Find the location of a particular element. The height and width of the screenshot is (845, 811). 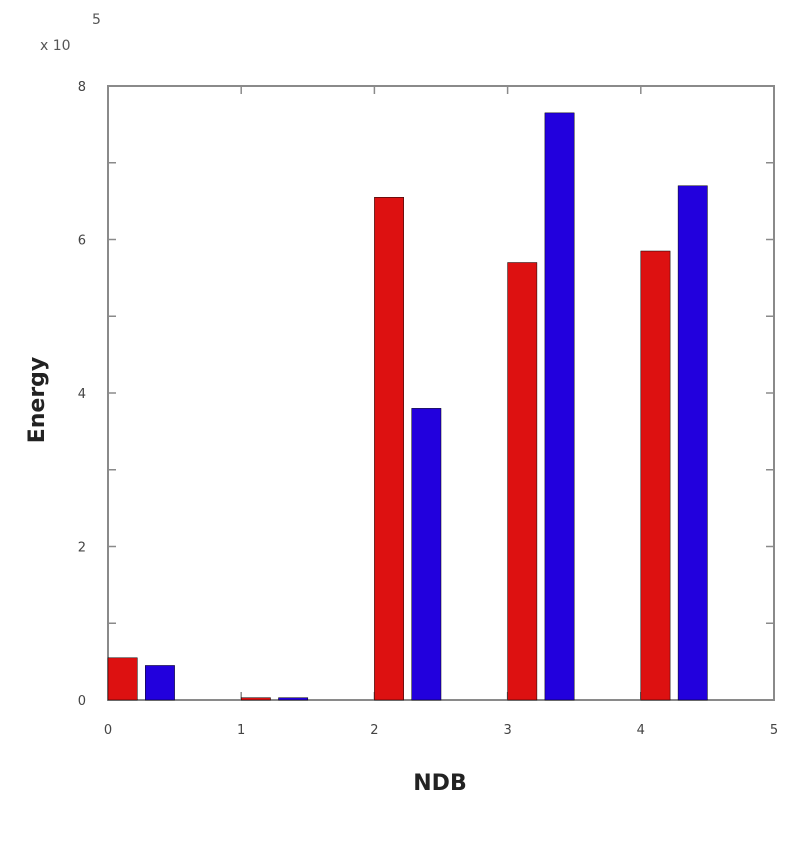

x-axis-label: NDB is located at coordinates (439, 783).